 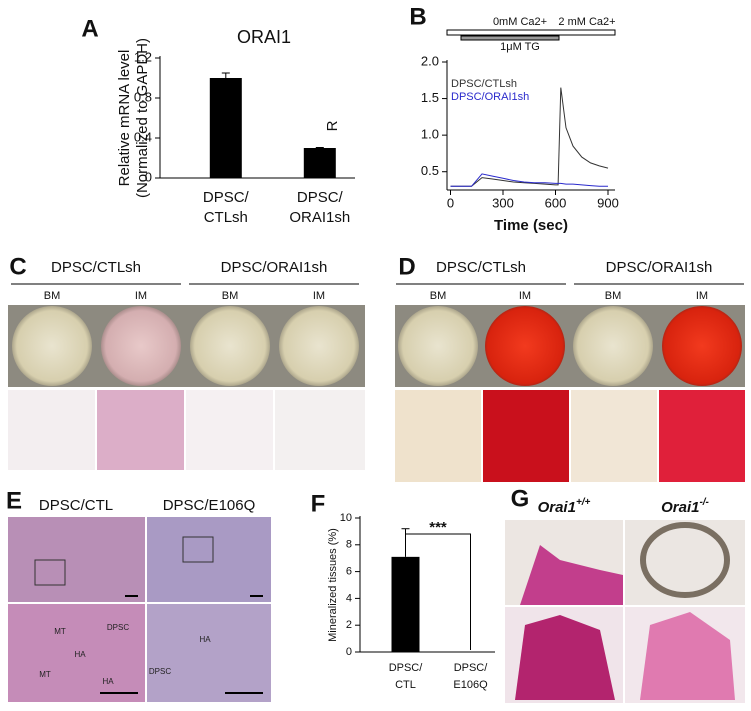 I want to click on label: F, so click(x=318, y=503).